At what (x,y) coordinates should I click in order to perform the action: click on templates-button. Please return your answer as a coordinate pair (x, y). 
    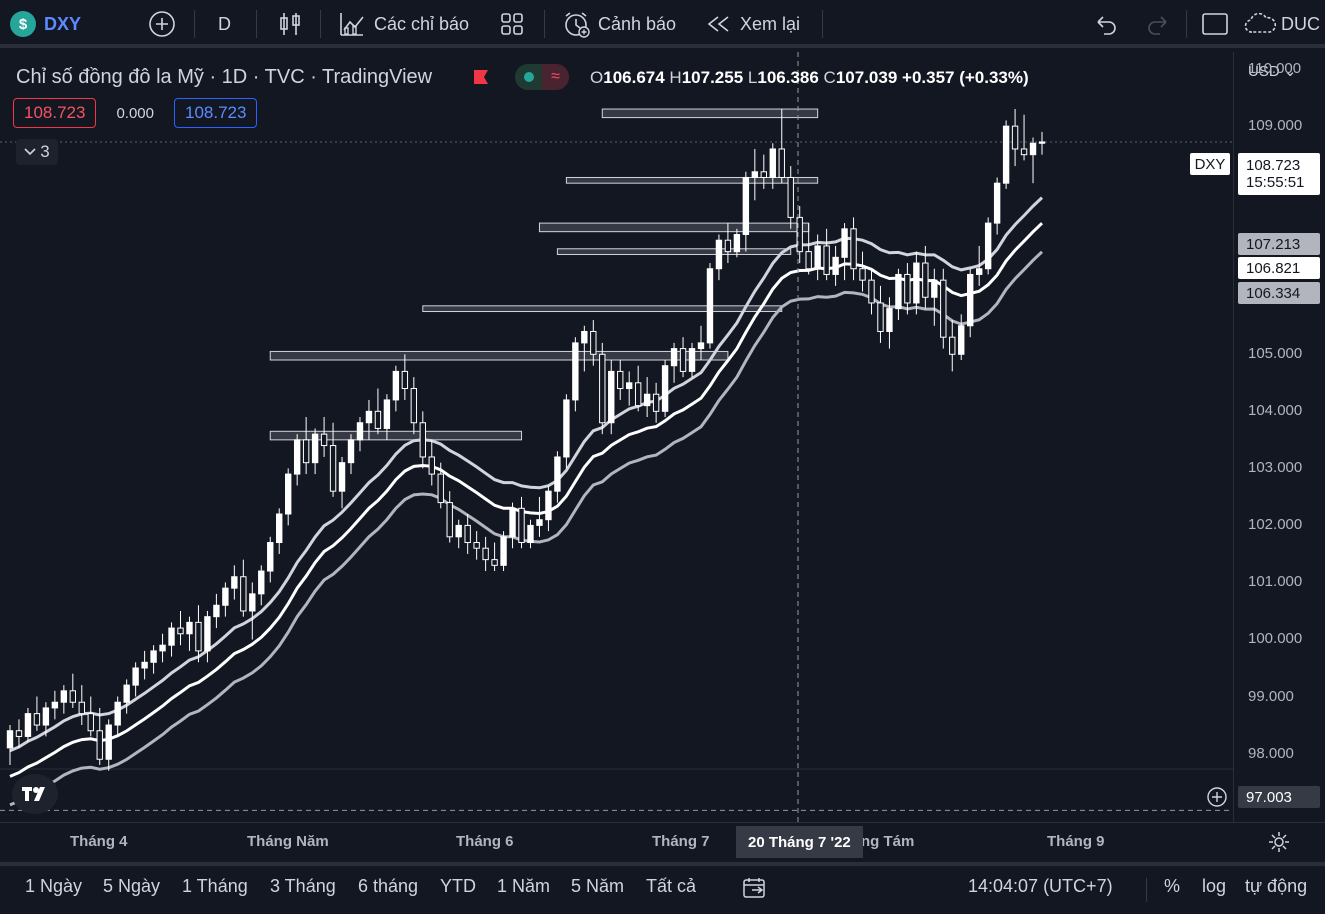
    Looking at the image, I should click on (512, 24).